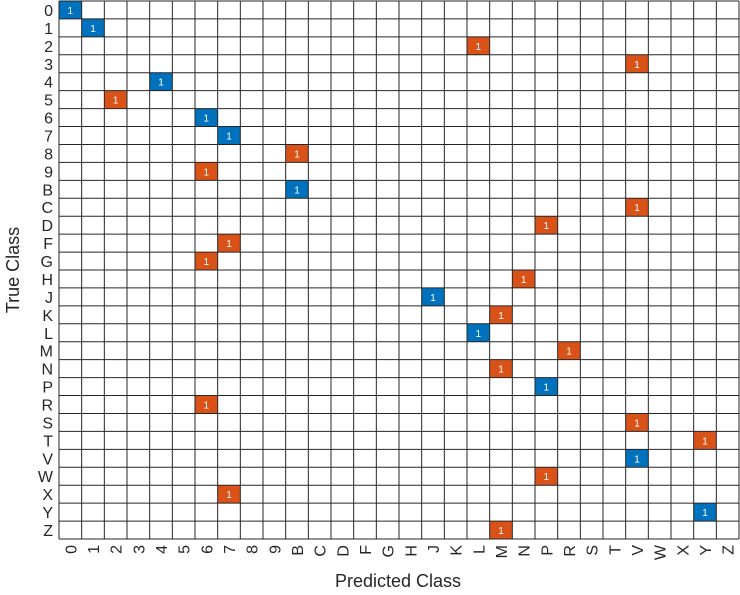 Image resolution: width=740 pixels, height=595 pixels. I want to click on x-tick-label: N, so click(525, 551).